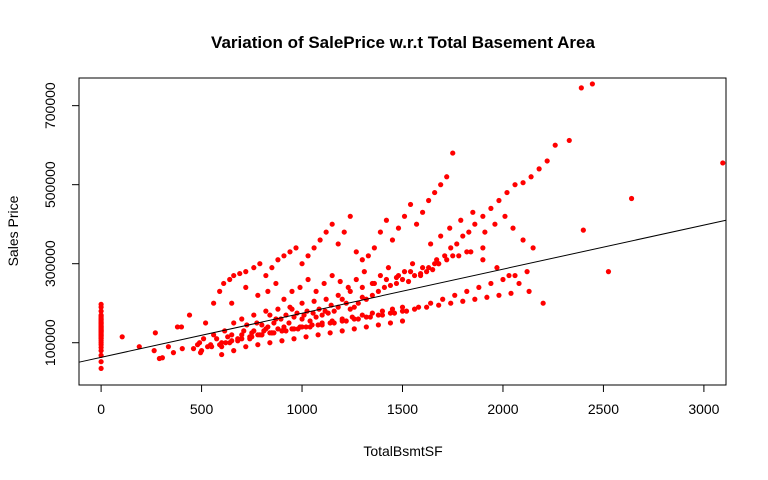 This screenshot has width=768, height=480. What do you see at coordinates (402, 409) in the screenshot?
I see `x-tick-label: 1500` at bounding box center [402, 409].